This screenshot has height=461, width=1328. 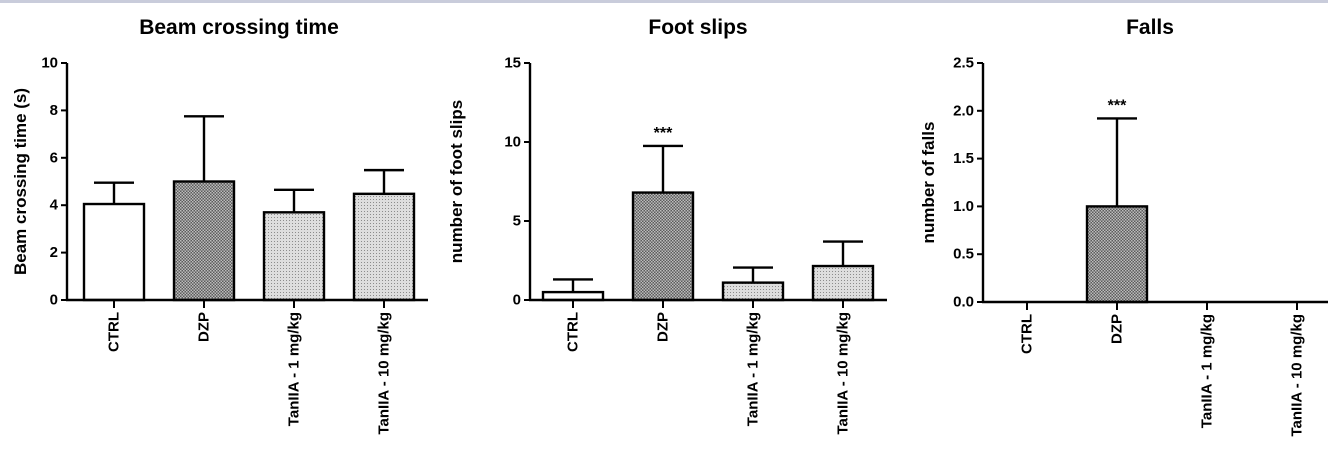 I want to click on y-tick-label: 4, so click(x=54, y=205).